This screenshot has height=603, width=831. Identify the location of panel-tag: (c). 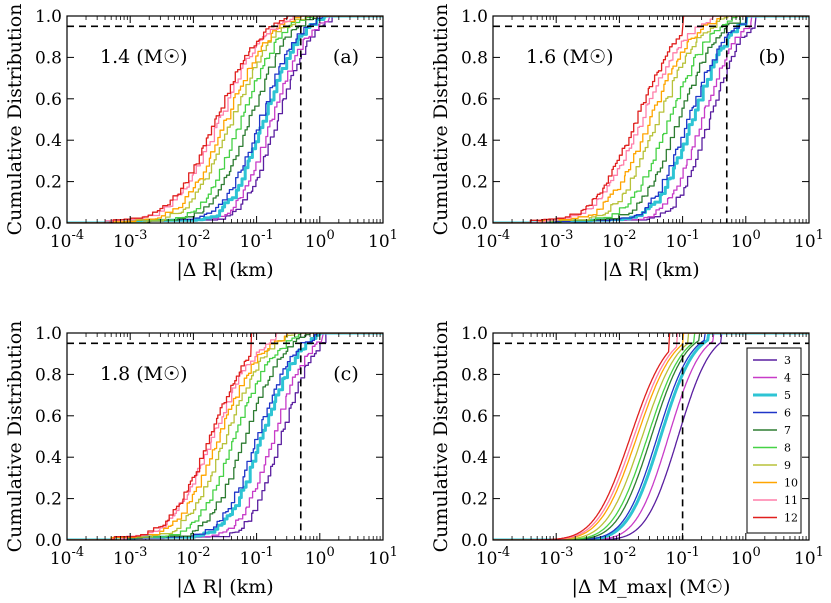
(345, 374).